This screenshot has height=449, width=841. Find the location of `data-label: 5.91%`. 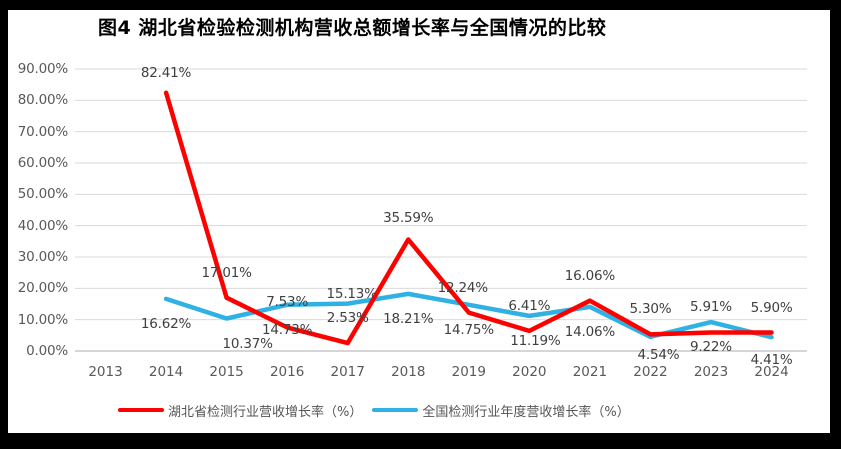

data-label: 5.91% is located at coordinates (711, 307).